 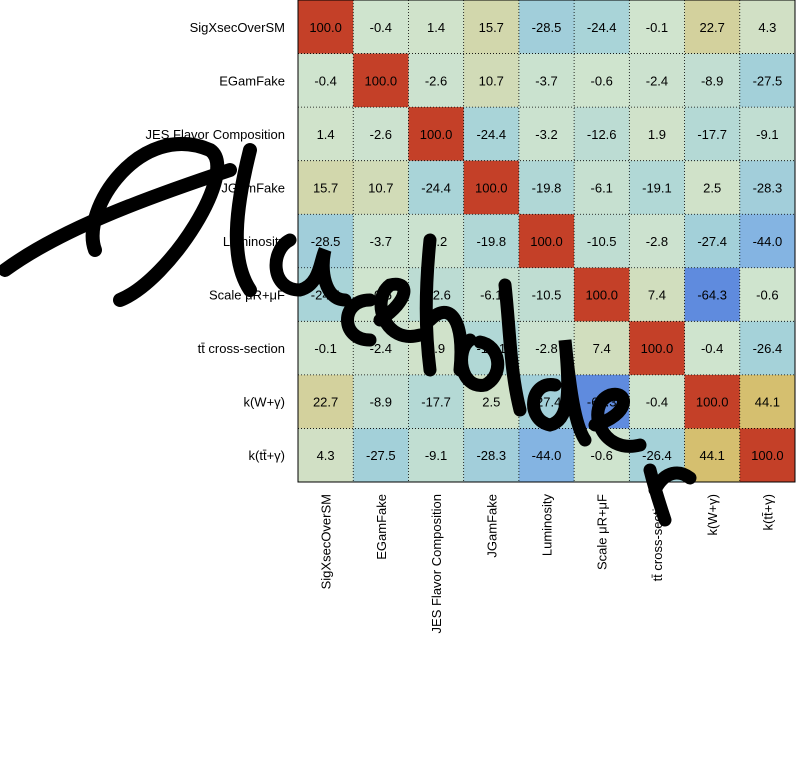 I want to click on cell-value-label: 44.1, so click(x=767, y=402).